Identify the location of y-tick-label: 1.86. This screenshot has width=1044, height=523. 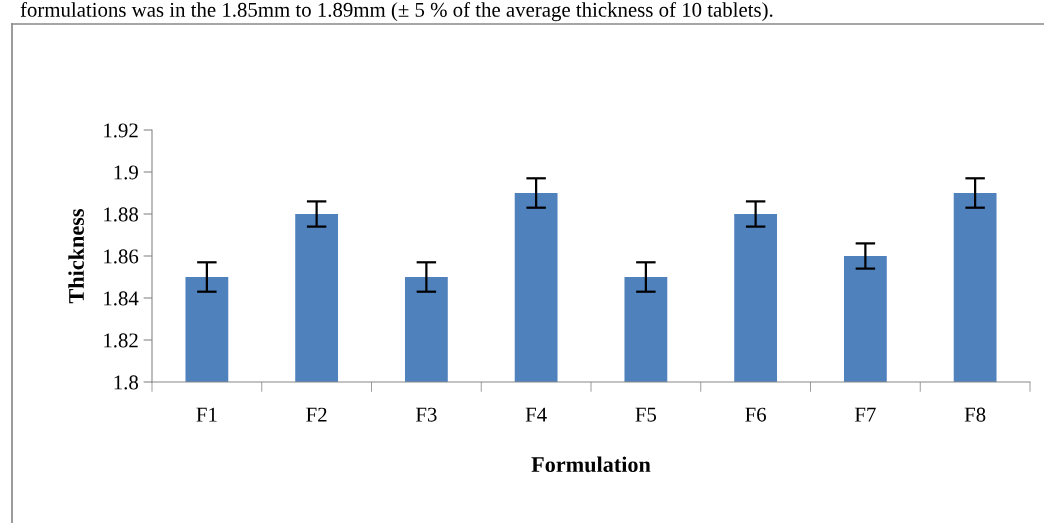
(121, 256).